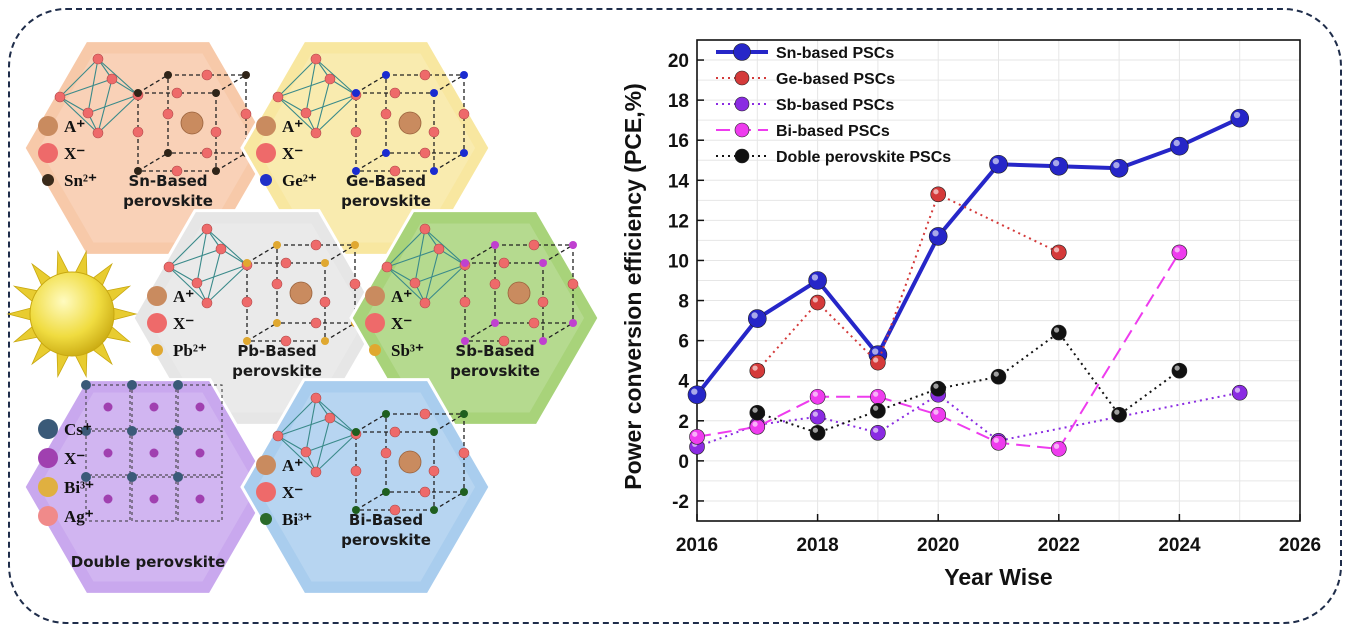  I want to click on y-tick-label: 18, so click(678, 101).